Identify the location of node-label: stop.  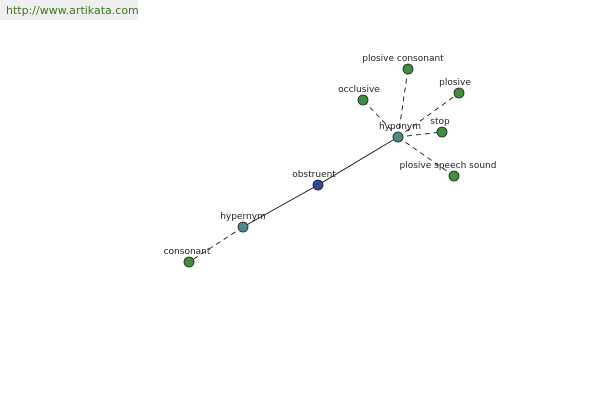
(440, 122).